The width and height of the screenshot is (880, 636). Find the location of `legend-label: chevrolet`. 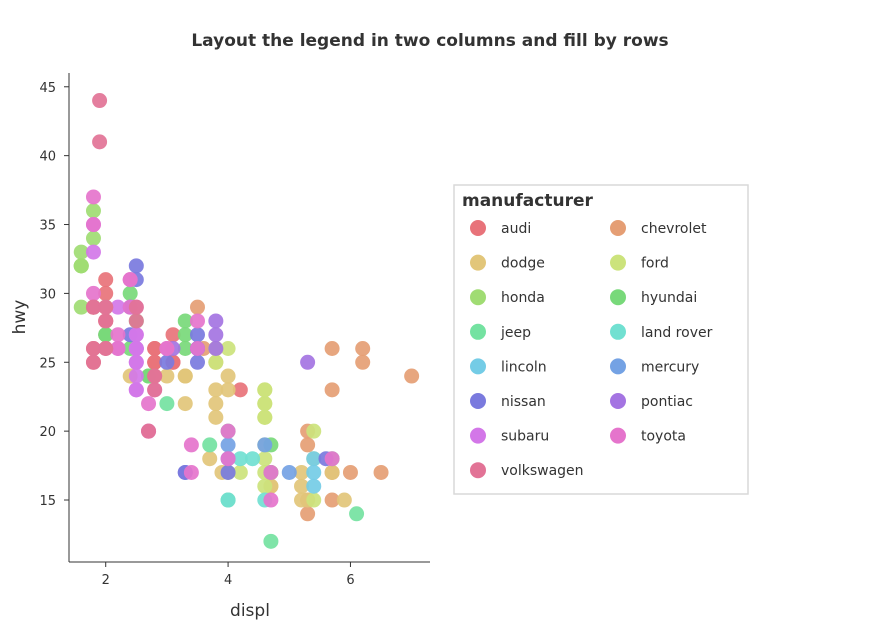

legend-label: chevrolet is located at coordinates (674, 229).